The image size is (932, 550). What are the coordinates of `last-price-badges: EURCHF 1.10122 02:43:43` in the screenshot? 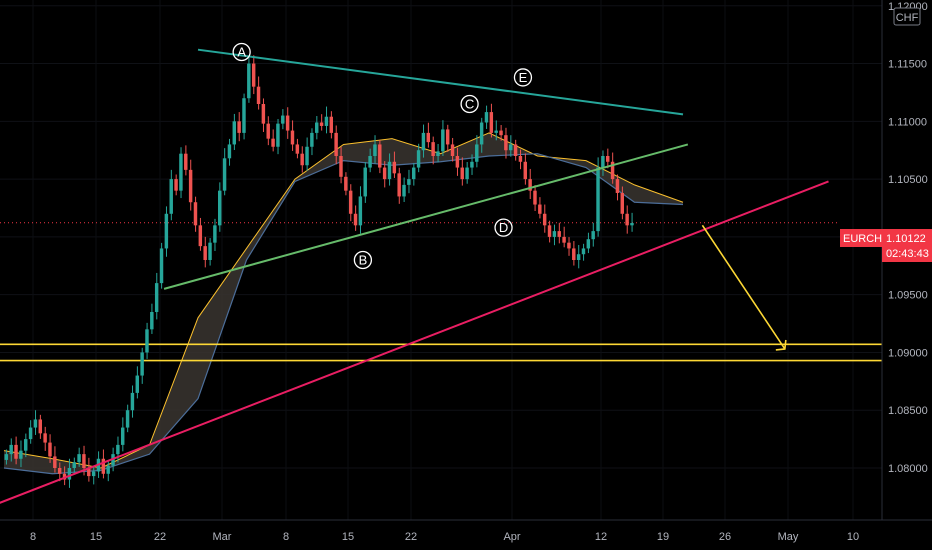 It's located at (886, 245).